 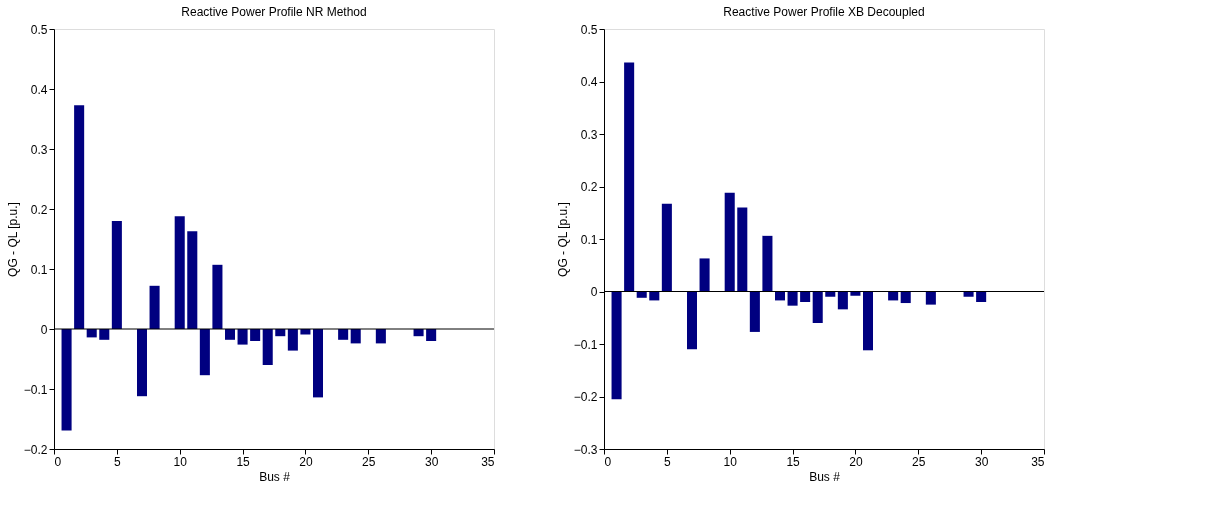 I want to click on chart-title: Reactive Power Profile XB Decoupled, so click(x=824, y=12).